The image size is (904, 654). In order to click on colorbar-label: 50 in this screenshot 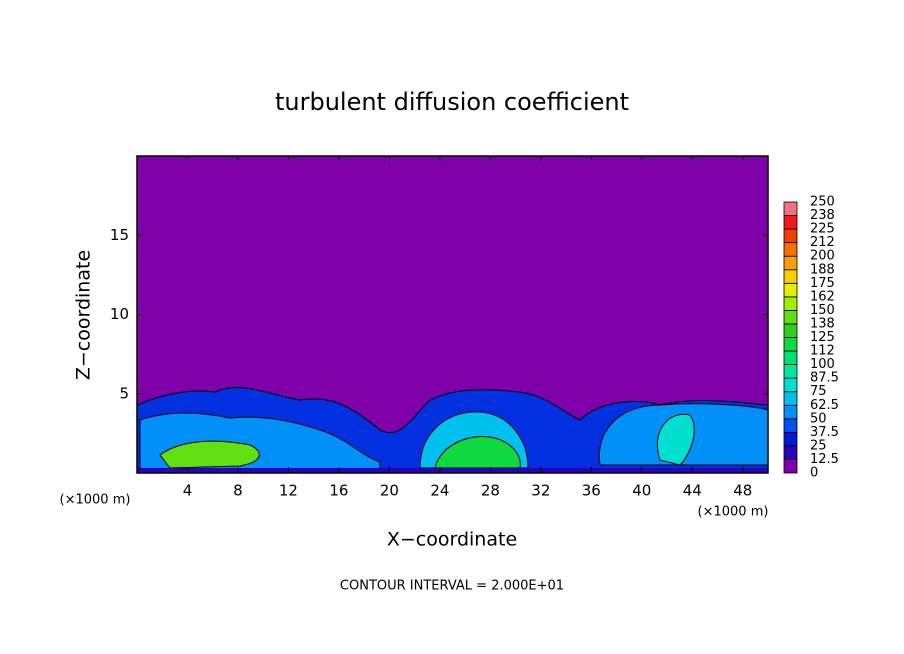, I will do `click(818, 418)`.